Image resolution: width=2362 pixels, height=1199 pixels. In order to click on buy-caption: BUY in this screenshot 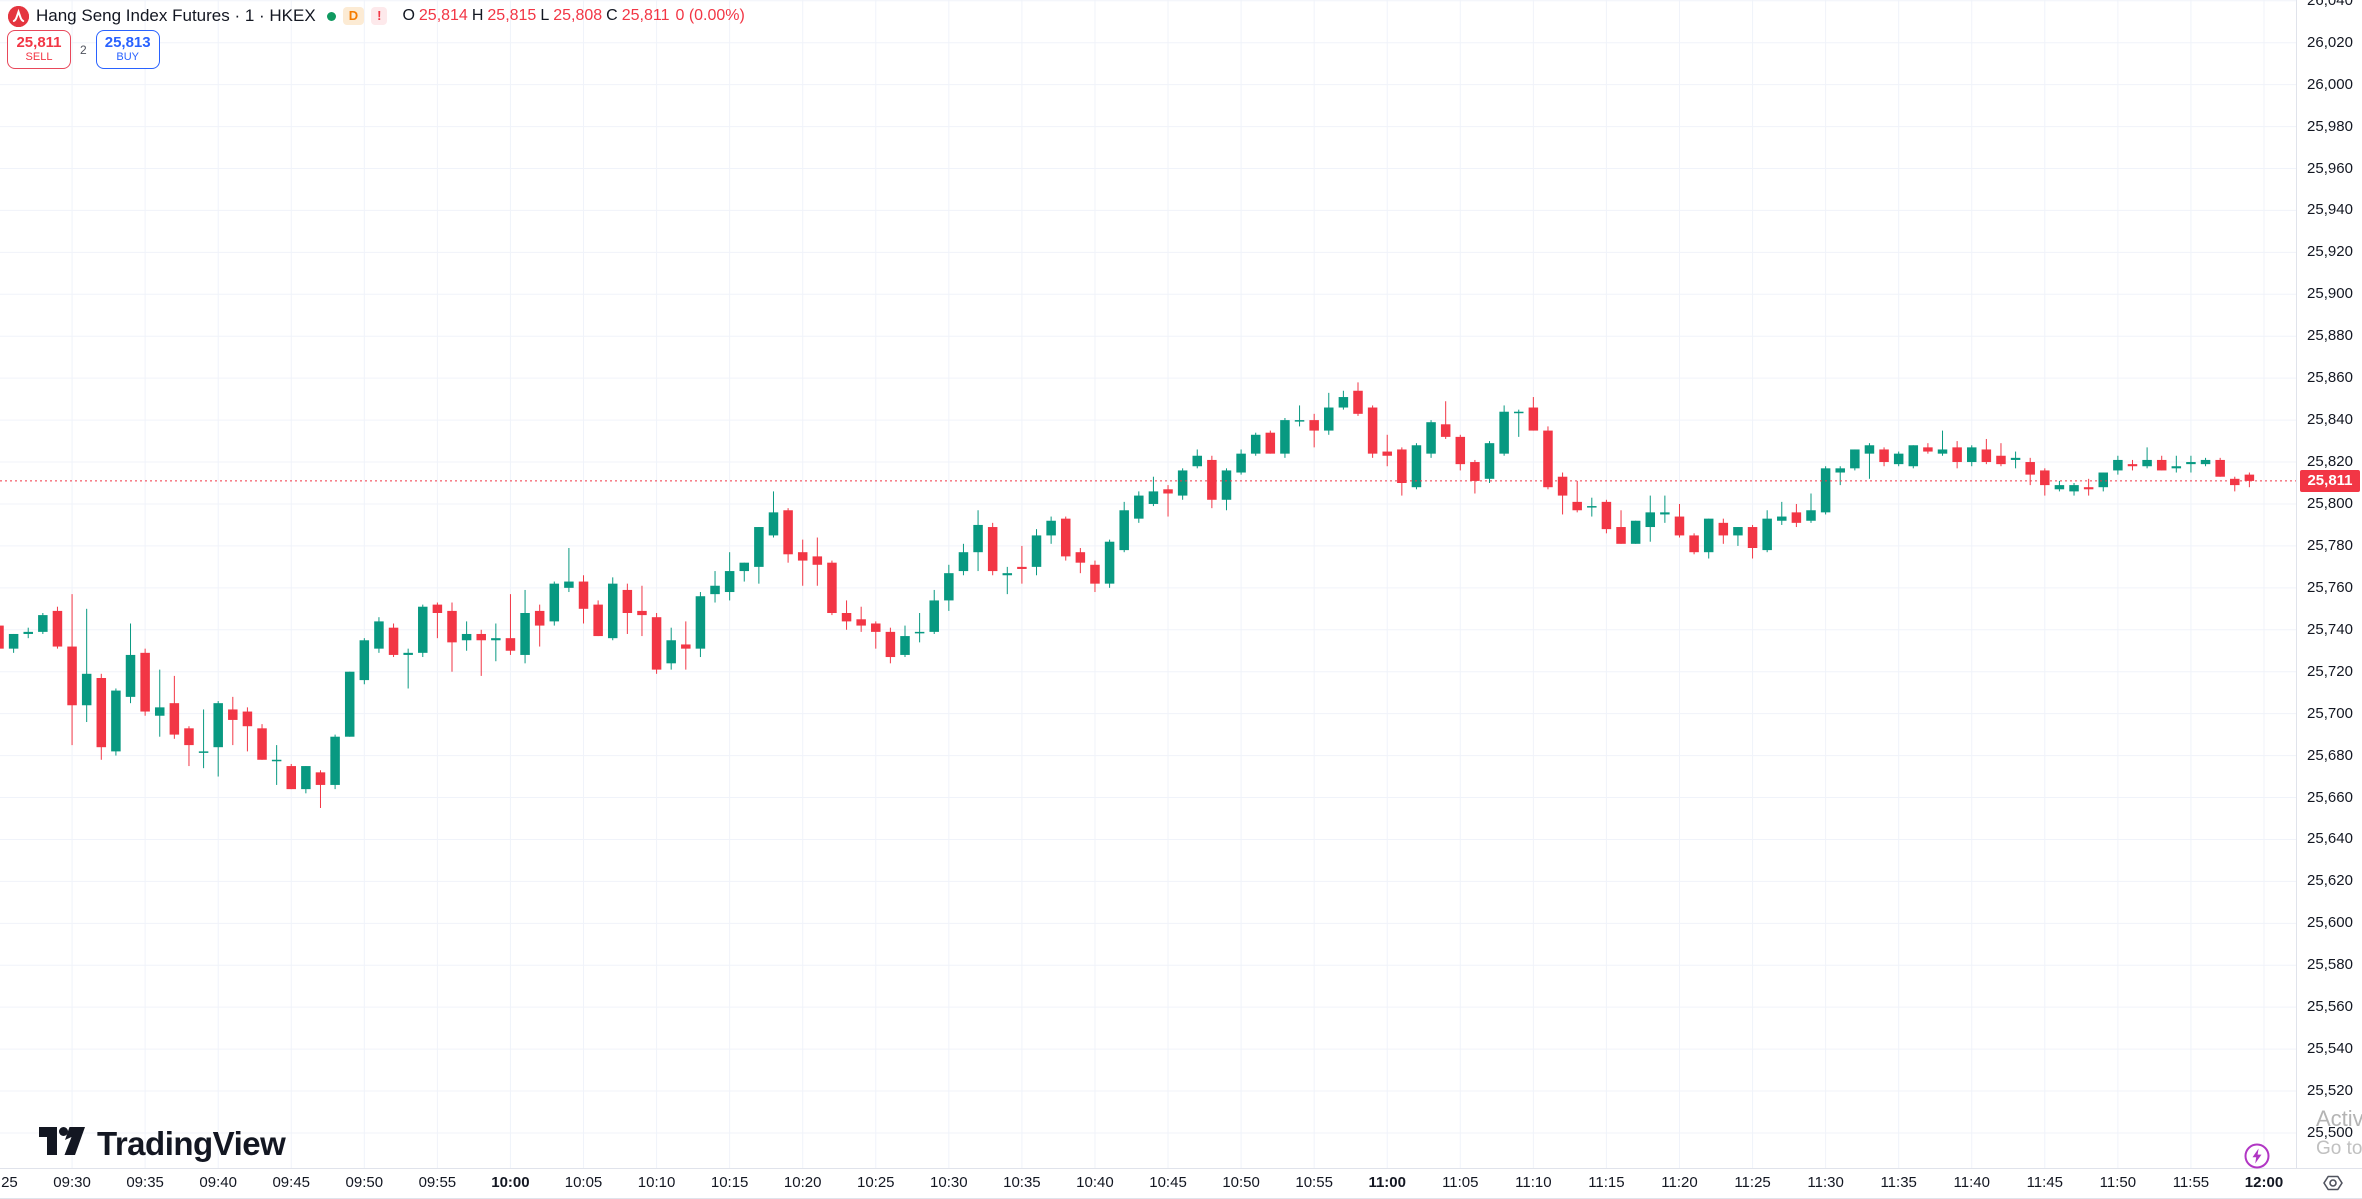, I will do `click(127, 56)`.